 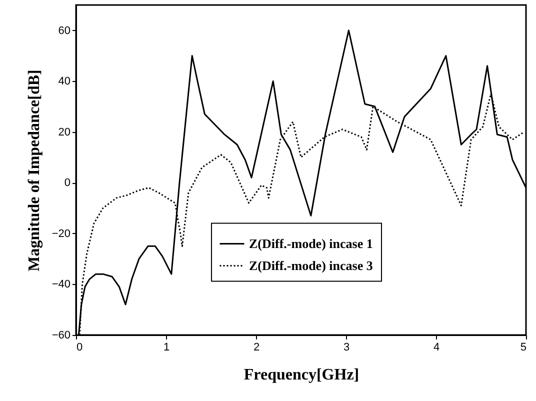 What do you see at coordinates (346, 348) in the screenshot?
I see `x-tick-label: 3` at bounding box center [346, 348].